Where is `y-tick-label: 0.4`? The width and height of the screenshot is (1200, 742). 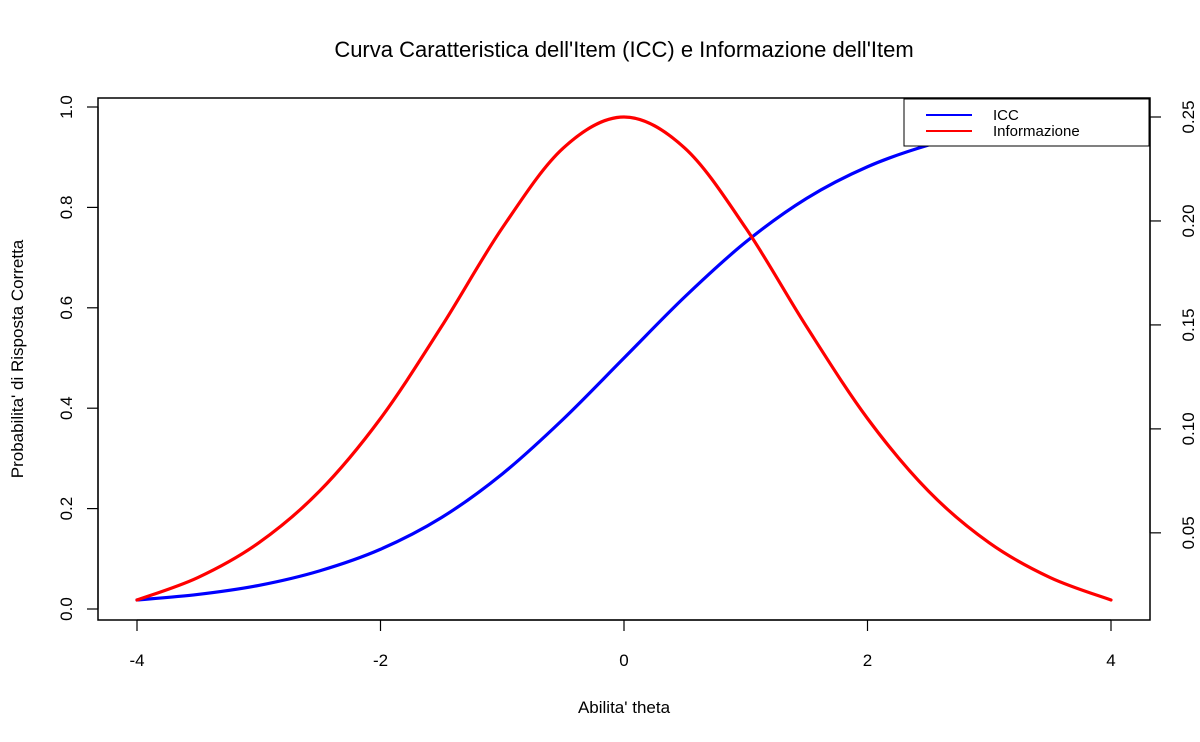 y-tick-label: 0.4 is located at coordinates (66, 408).